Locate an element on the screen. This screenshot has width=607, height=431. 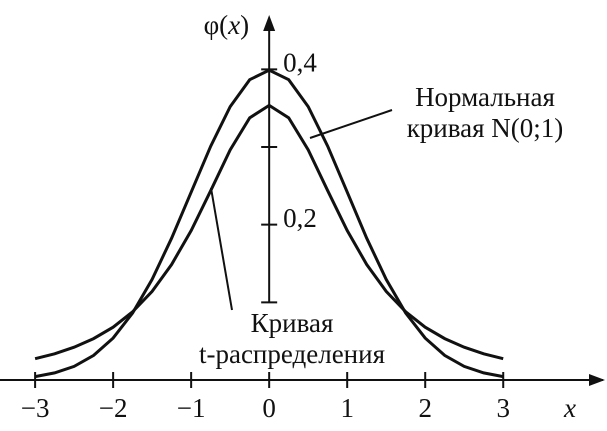
y-tick-label: 0,2 is located at coordinates (300, 218).